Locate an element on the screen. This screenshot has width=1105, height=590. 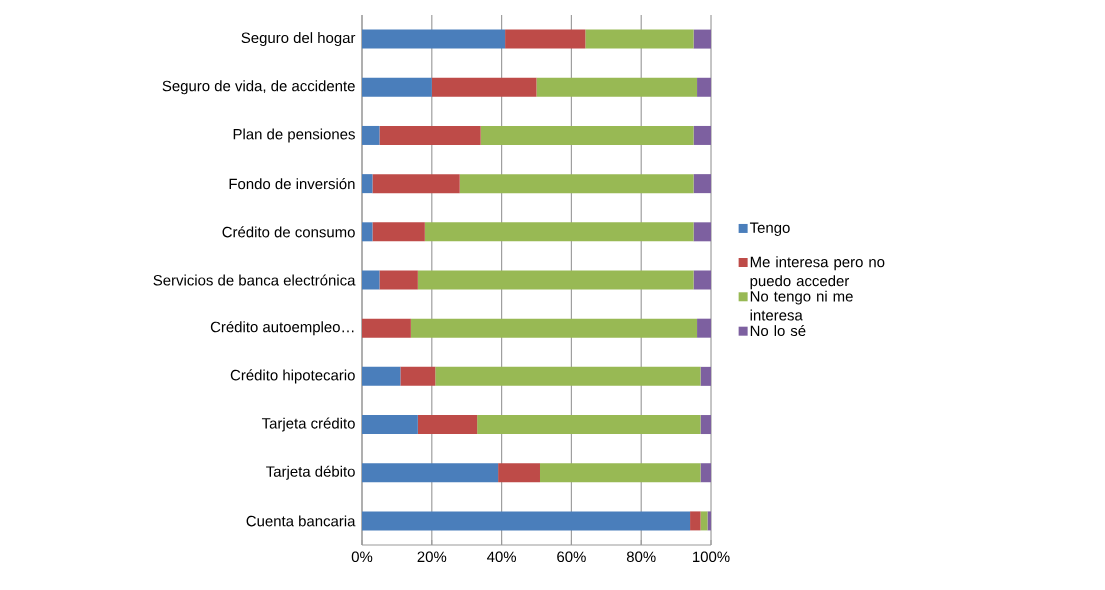
x-tick-label: 20% is located at coordinates (432, 557).